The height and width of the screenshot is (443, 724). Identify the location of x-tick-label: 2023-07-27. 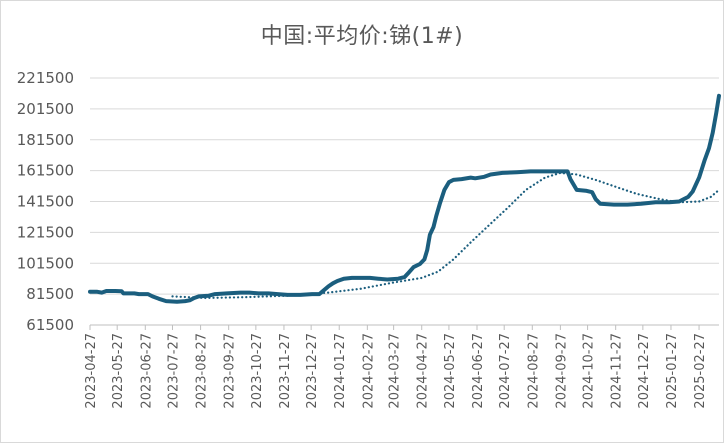
(173, 371).